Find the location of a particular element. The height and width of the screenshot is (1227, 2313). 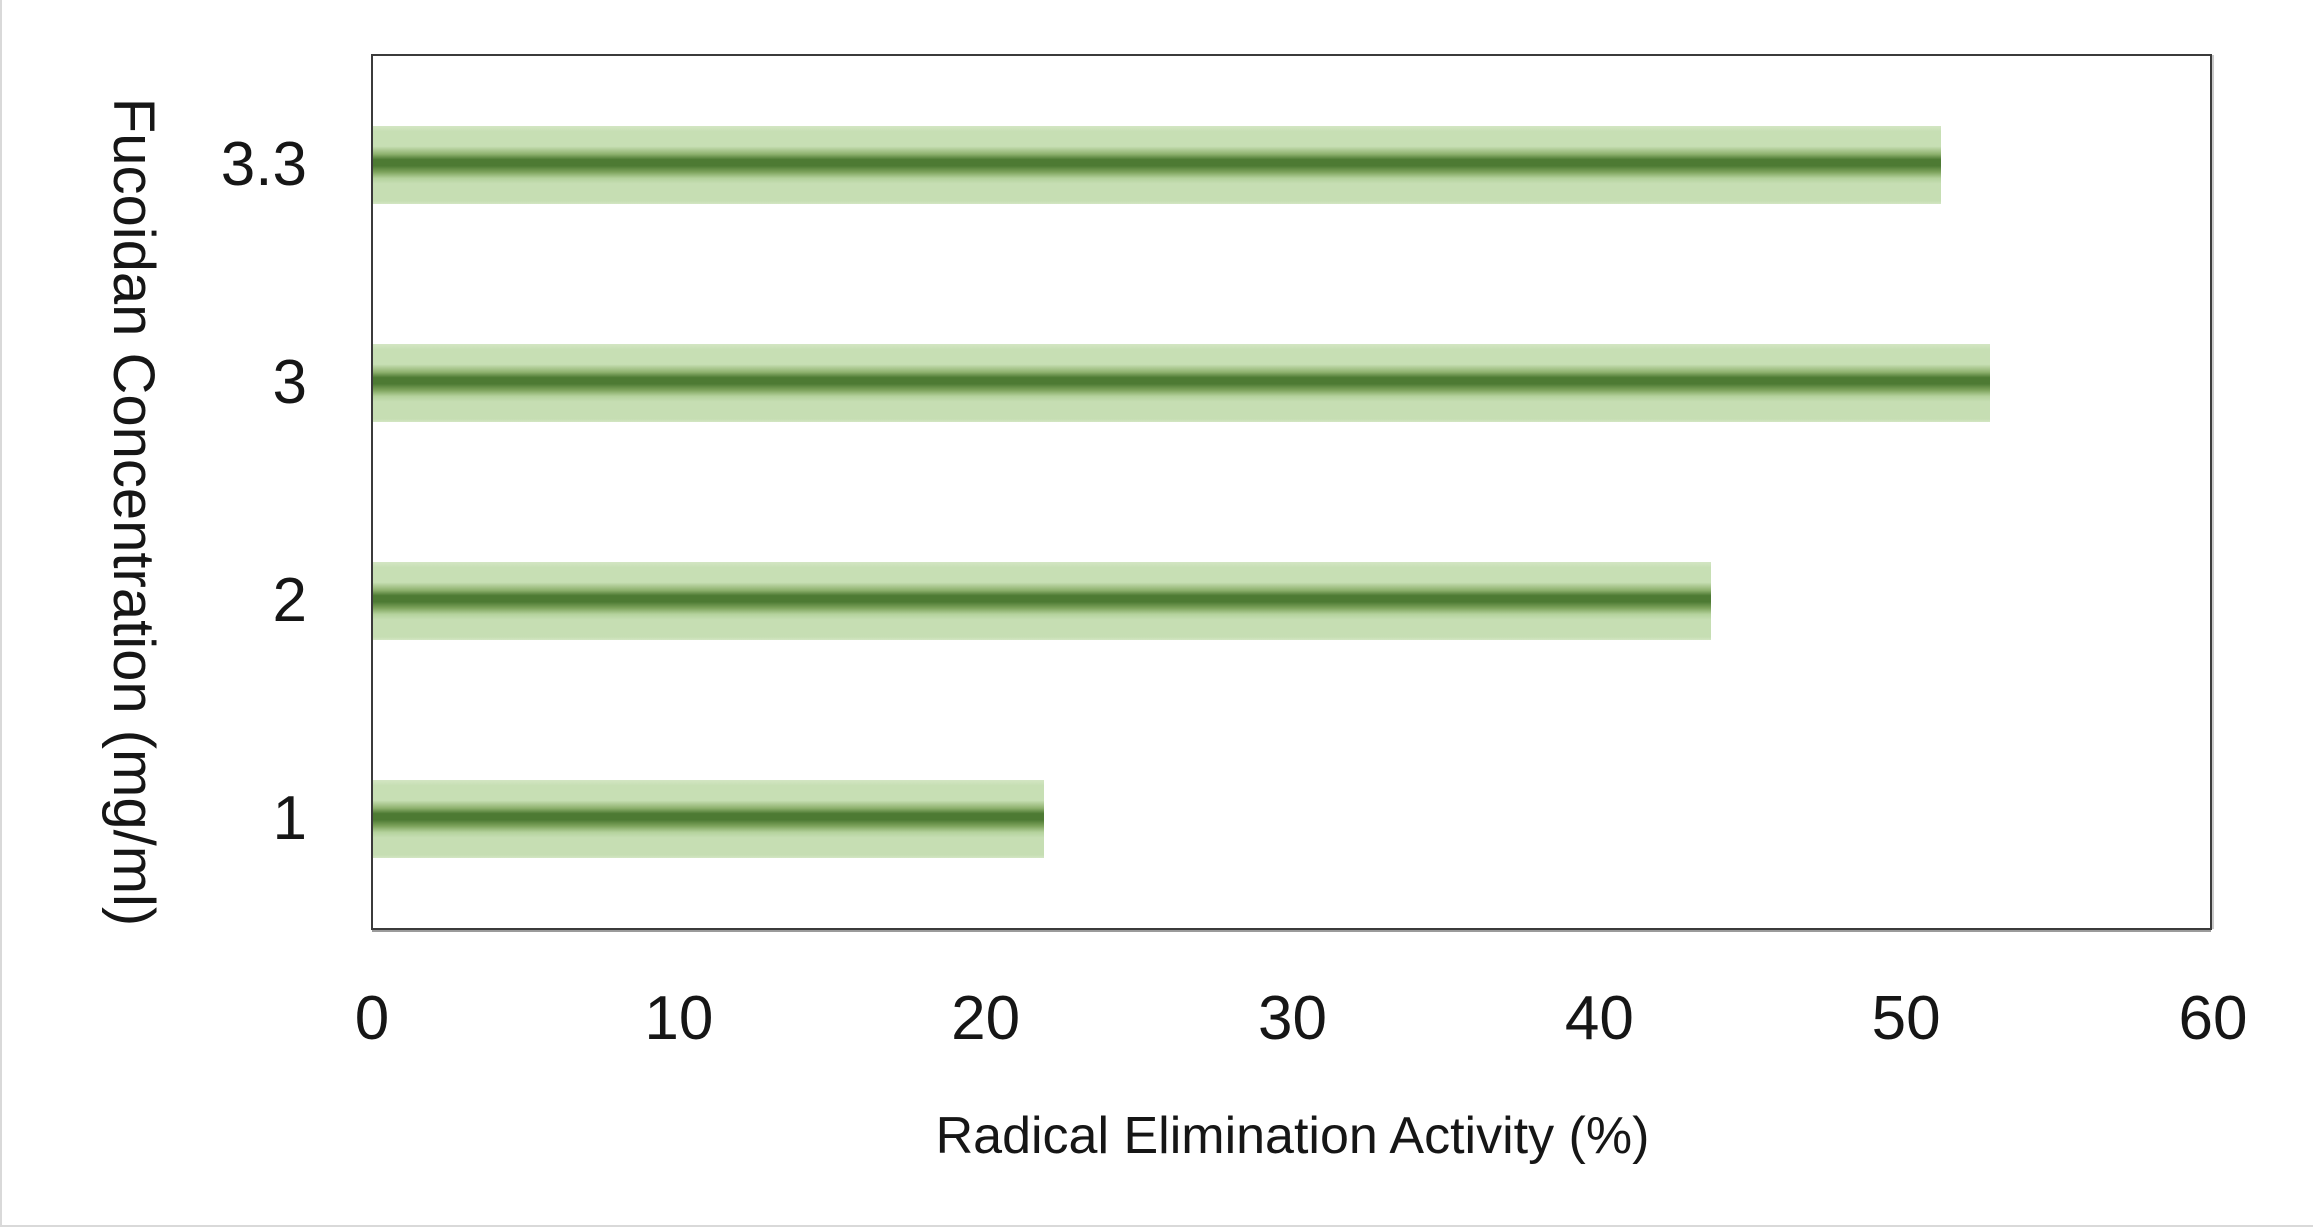

x-tick-label: 40 is located at coordinates (1599, 1018).